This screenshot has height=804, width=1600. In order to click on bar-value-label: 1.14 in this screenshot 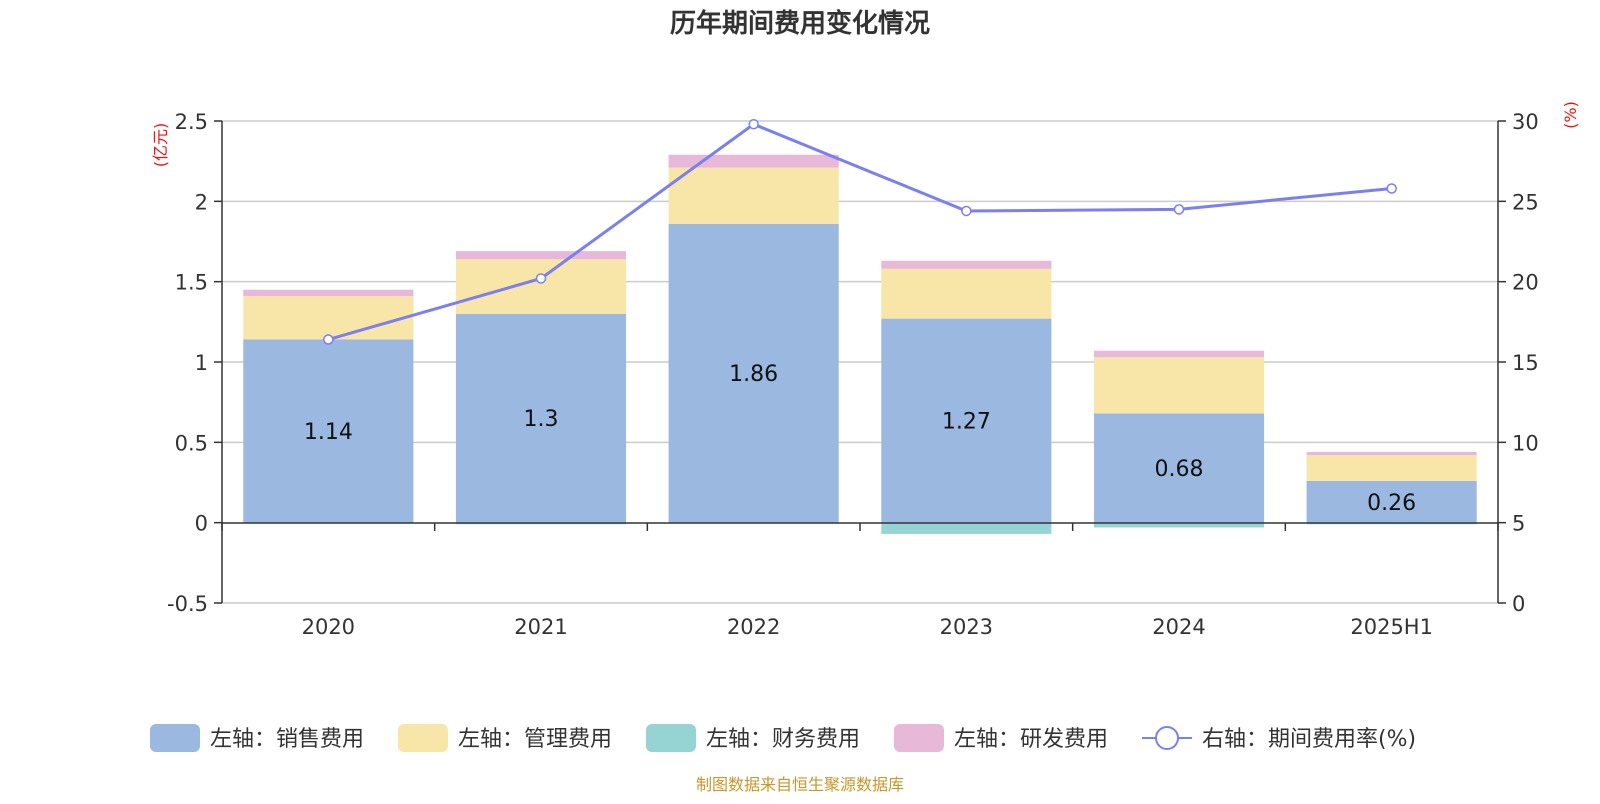, I will do `click(328, 432)`.